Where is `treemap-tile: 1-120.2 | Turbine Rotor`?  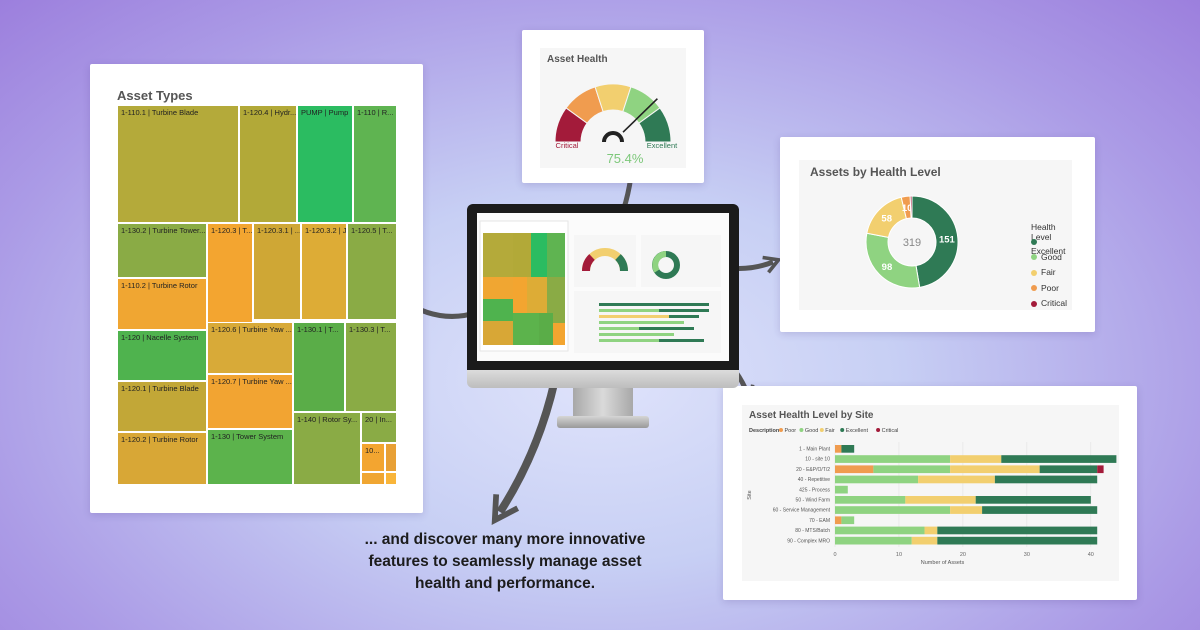
treemap-tile: 1-120.2 | Turbine Rotor is located at coordinates (162, 458).